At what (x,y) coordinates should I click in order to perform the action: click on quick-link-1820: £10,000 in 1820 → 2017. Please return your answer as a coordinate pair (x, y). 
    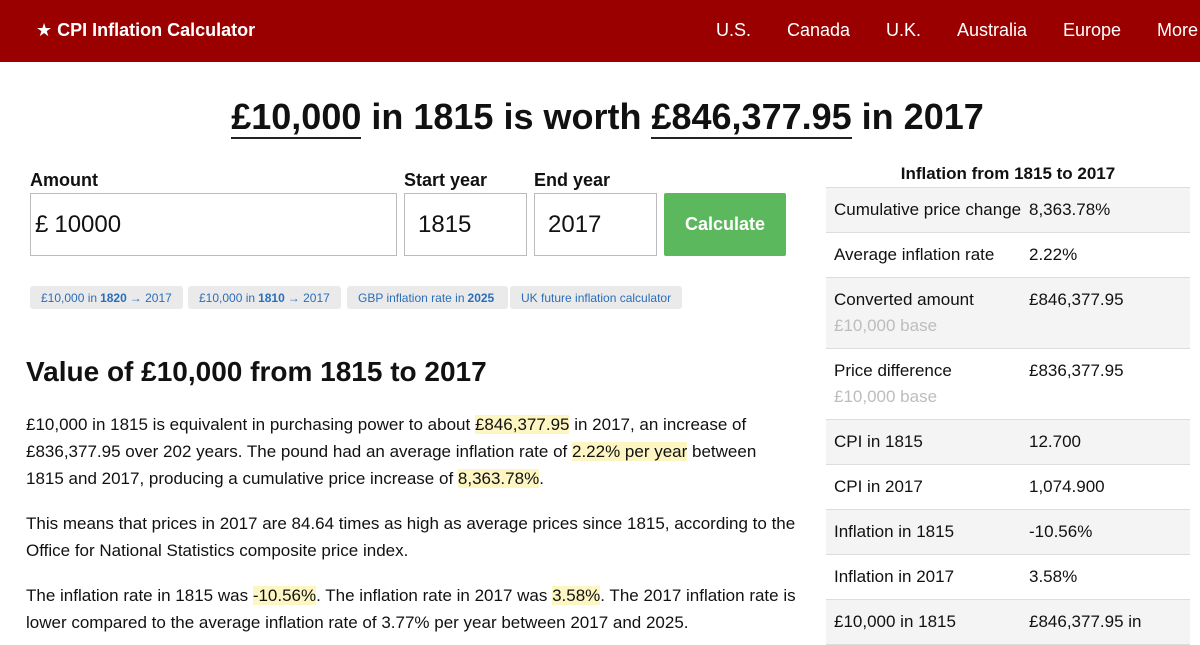
    Looking at the image, I should click on (106, 297).